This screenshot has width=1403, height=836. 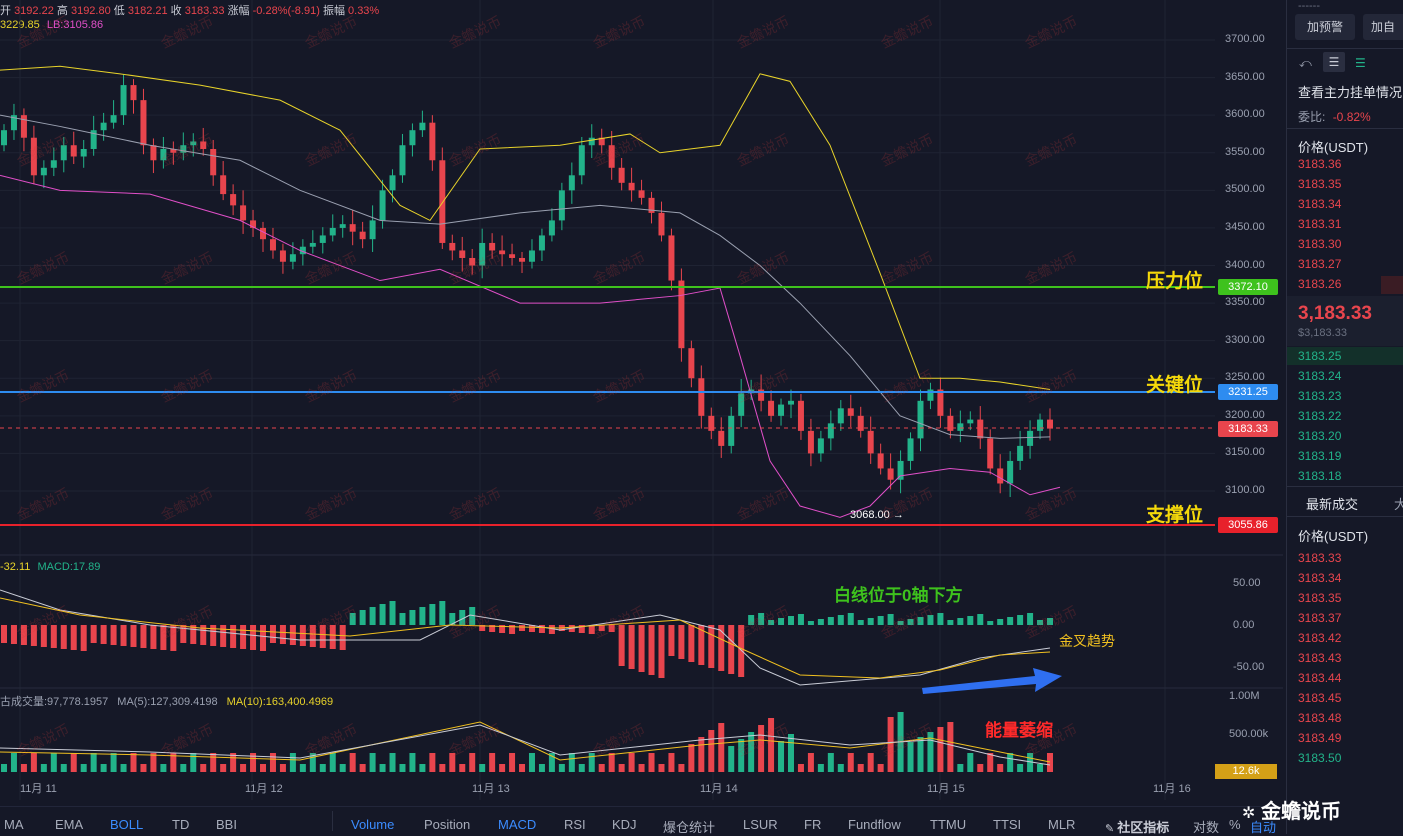 I want to click on volume-tick: 500.00k, so click(x=1249, y=734).